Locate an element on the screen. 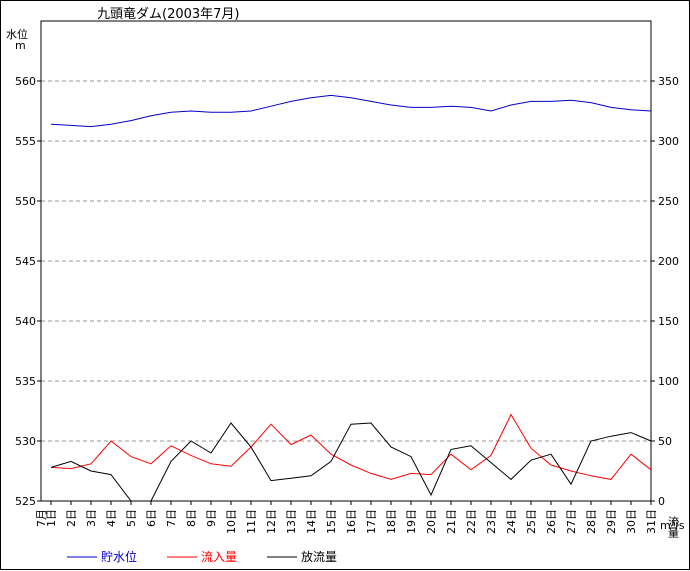 This screenshot has width=690, height=571. right-axis-tick-label: 200 is located at coordinates (668, 261).